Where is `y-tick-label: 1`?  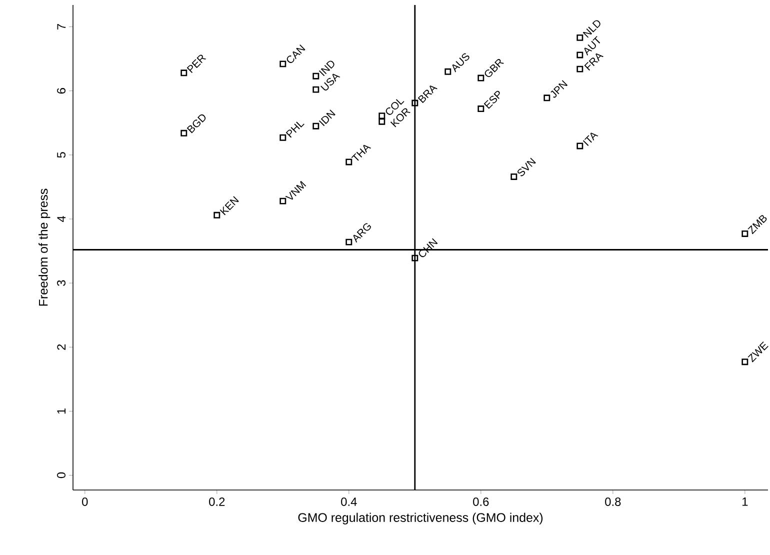
y-tick-label: 1 is located at coordinates (61, 411).